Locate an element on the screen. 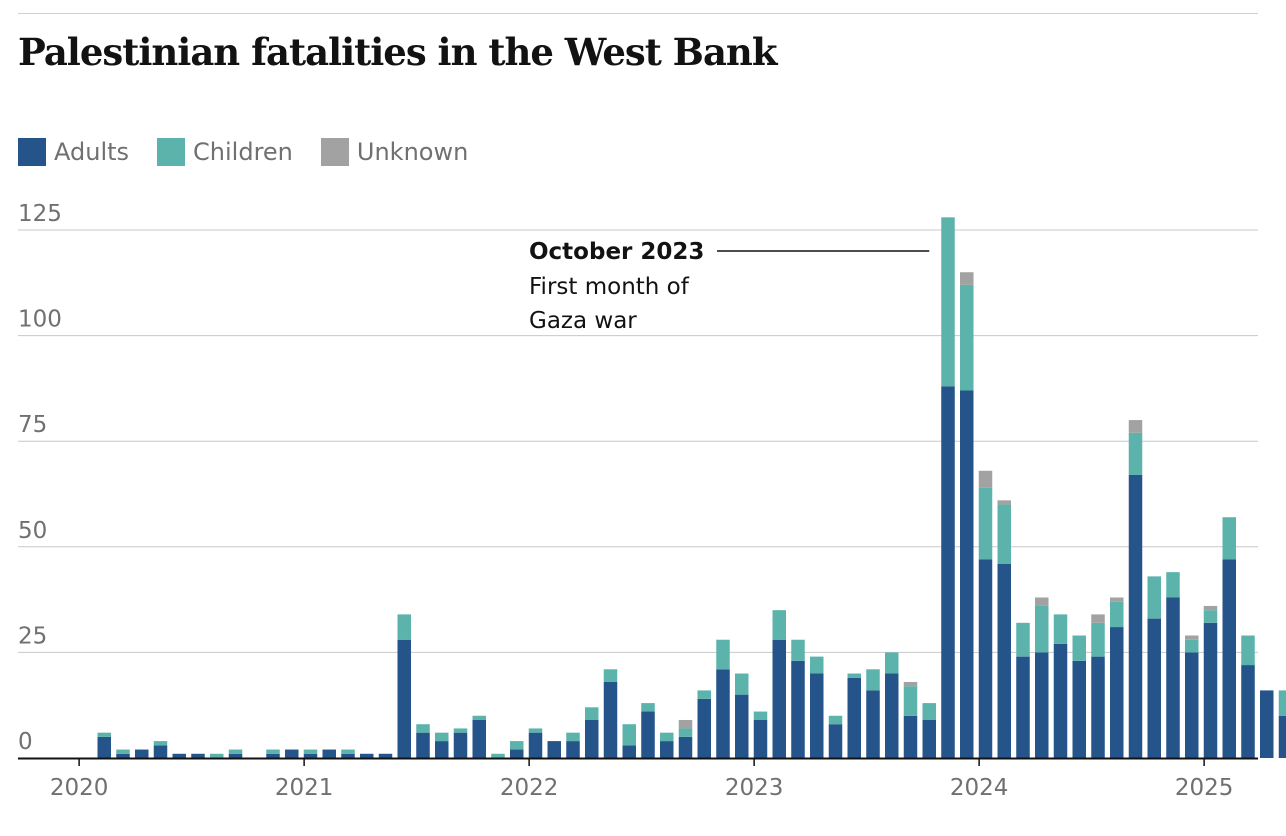  legend-swatch-children is located at coordinates (171, 152).